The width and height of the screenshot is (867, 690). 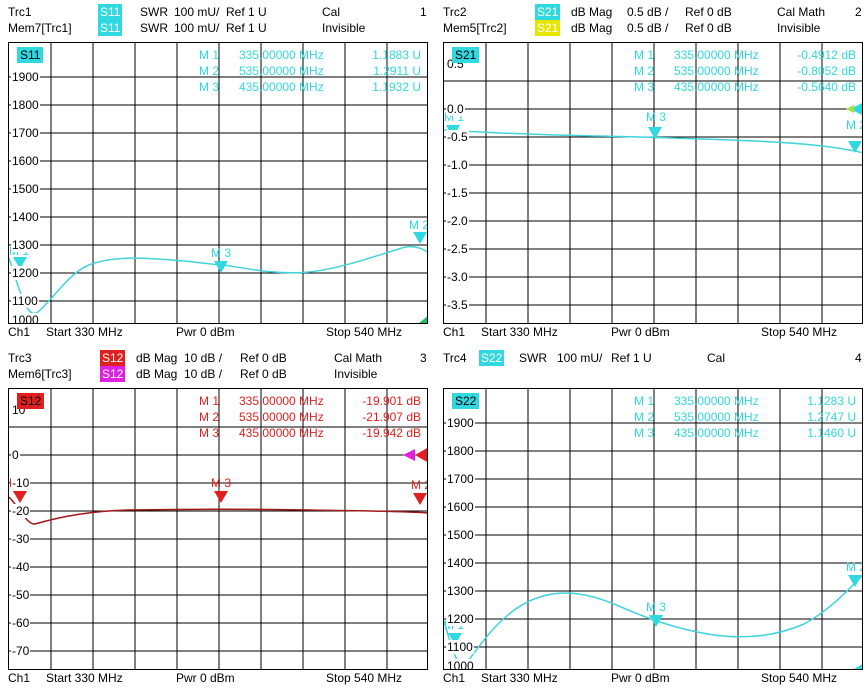 I want to click on trace-name: Trc3, so click(x=20, y=358).